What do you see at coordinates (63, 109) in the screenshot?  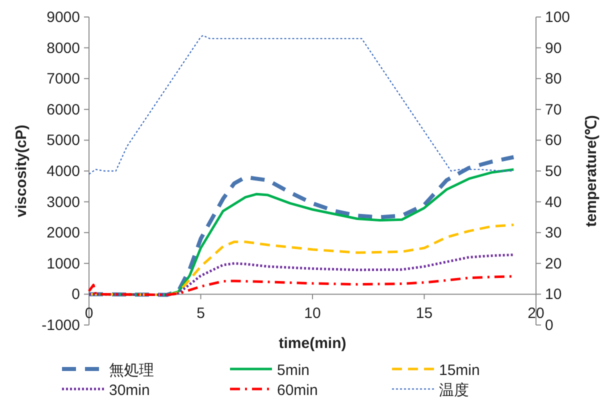 I see `y-tick-label: 6000` at bounding box center [63, 109].